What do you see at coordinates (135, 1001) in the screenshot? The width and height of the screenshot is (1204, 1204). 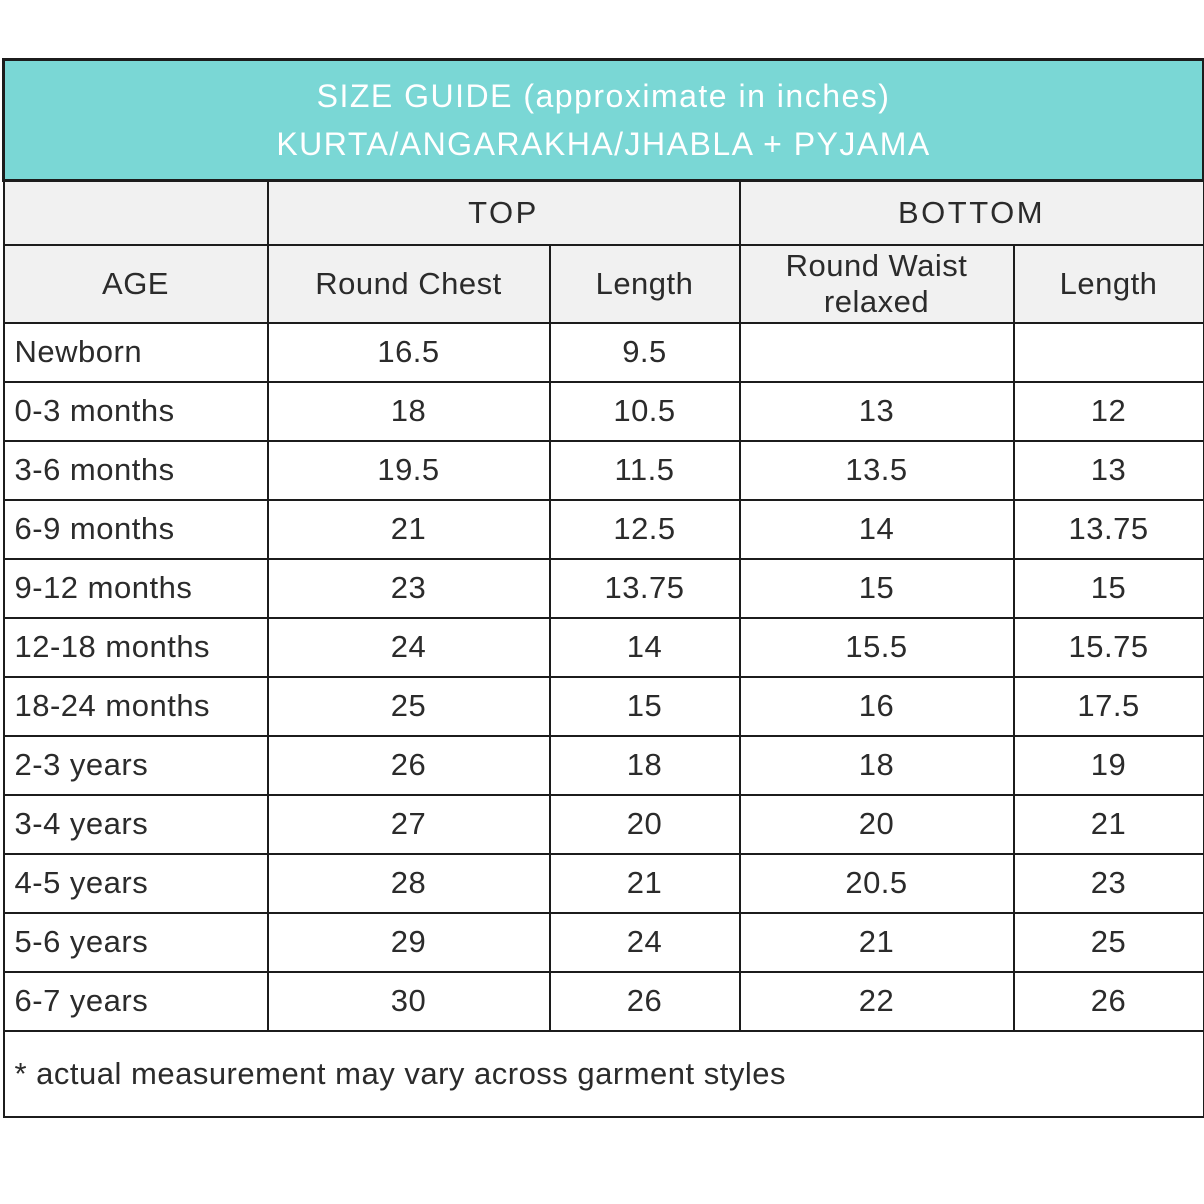 I see `age-cell: 6-7 years` at bounding box center [135, 1001].